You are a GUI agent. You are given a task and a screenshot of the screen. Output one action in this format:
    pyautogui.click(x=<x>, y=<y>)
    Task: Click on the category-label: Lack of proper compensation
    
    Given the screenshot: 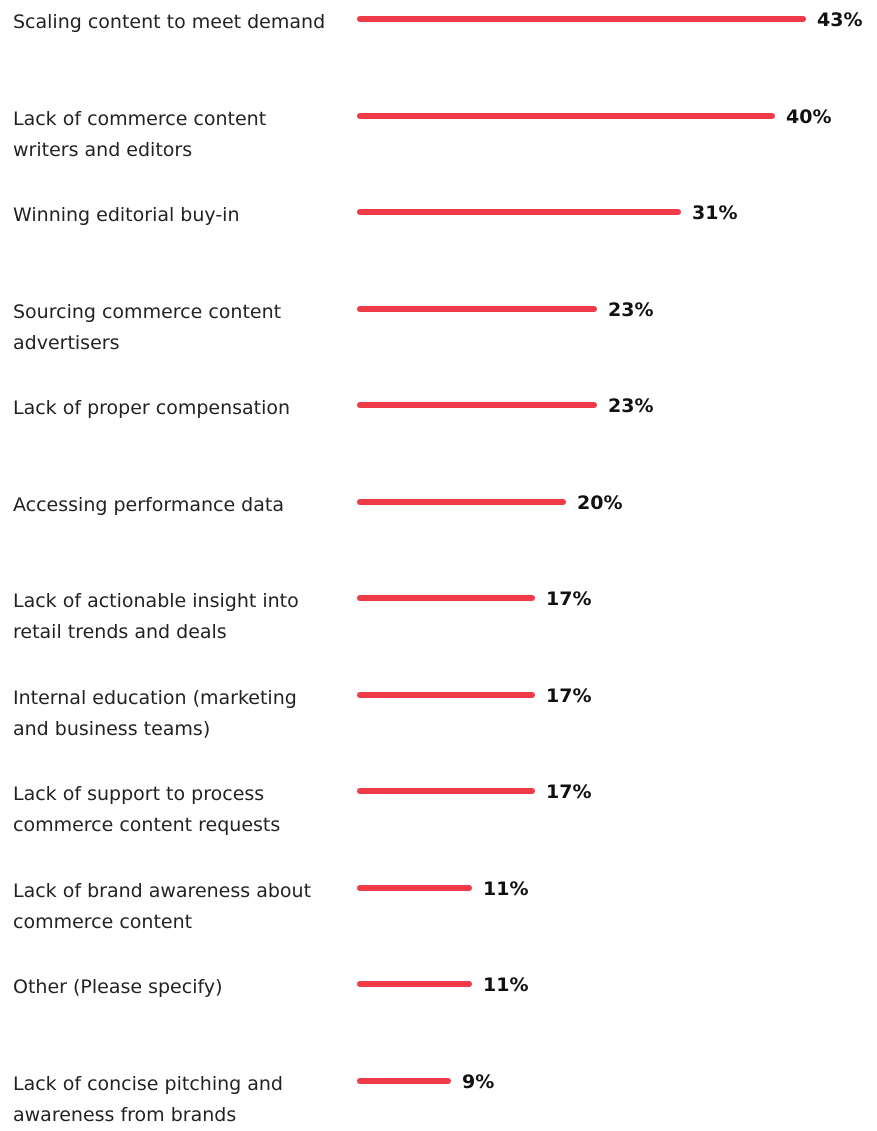 What is the action you would take?
    pyautogui.click(x=152, y=408)
    